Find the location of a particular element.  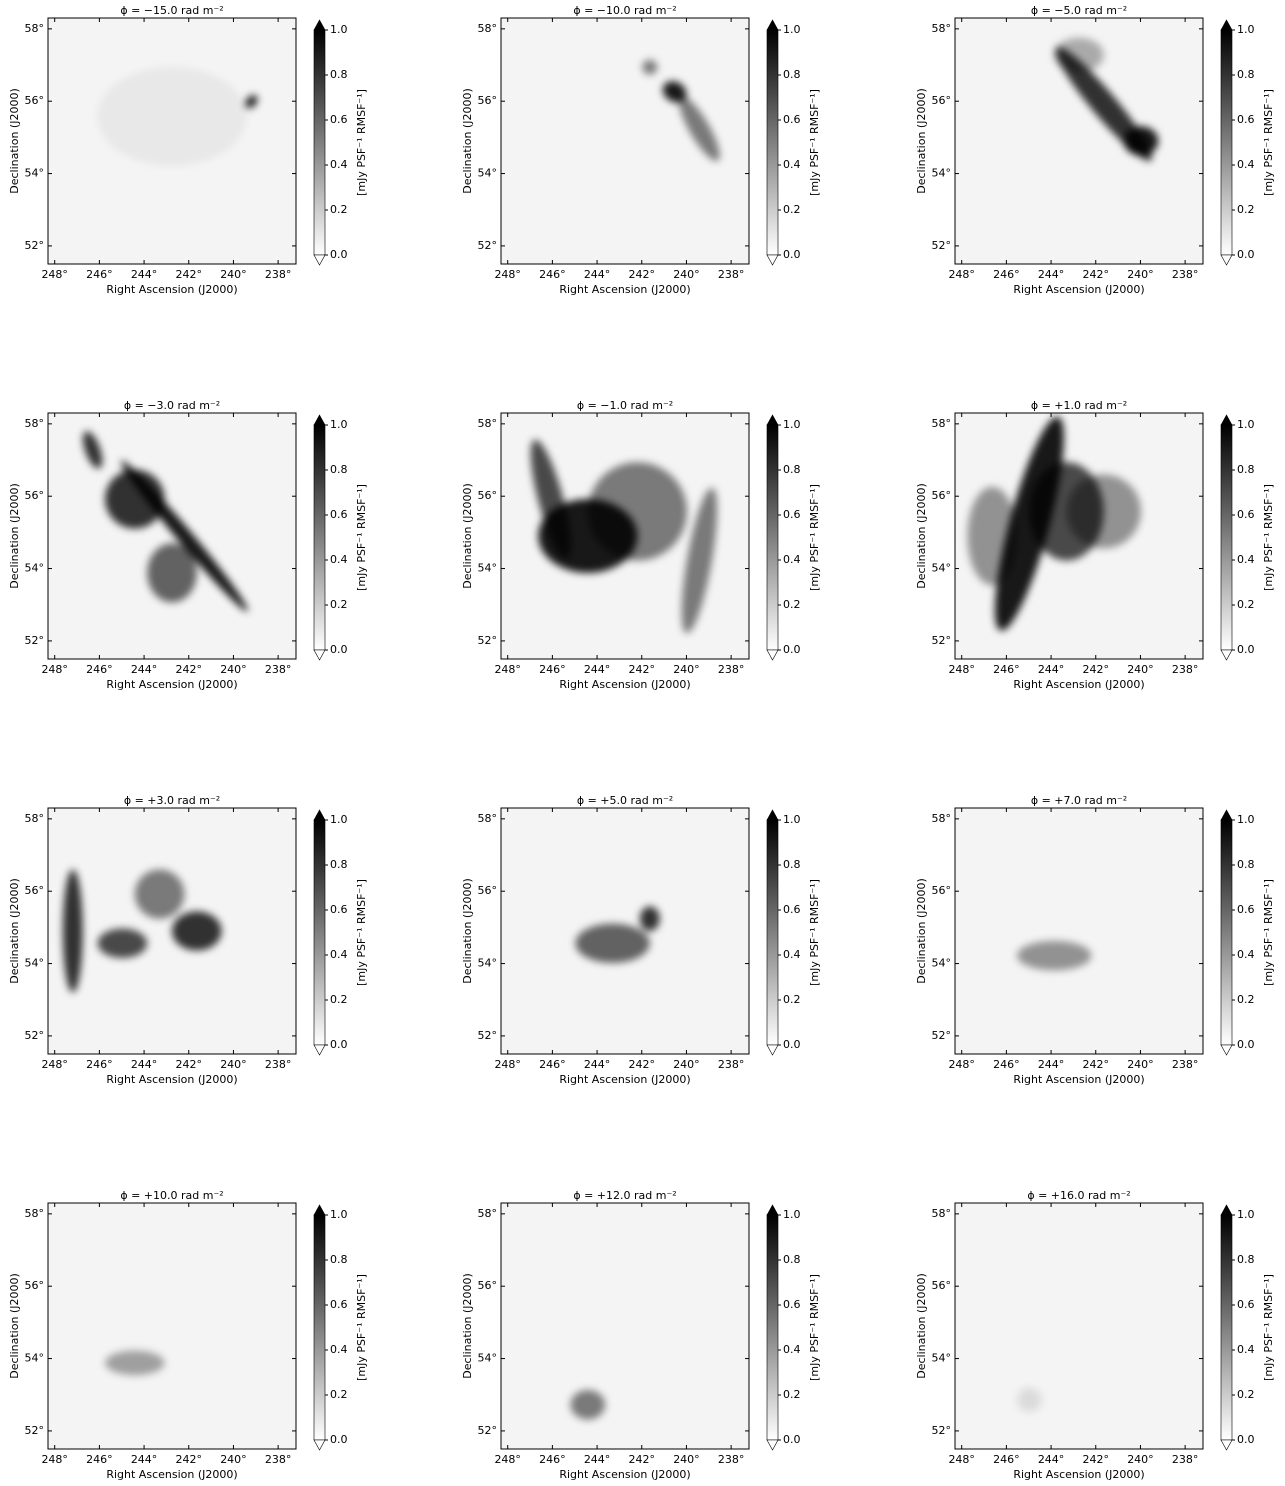

panel-title: ϕ = +10.0 rad m⁻² is located at coordinates (171, 1195).